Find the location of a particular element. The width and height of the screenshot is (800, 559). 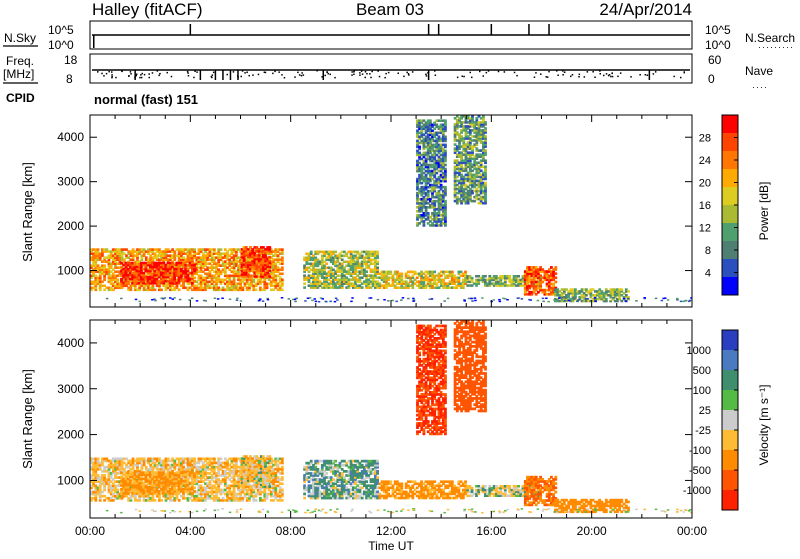

cpid-label: CPID is located at coordinates (20, 98).